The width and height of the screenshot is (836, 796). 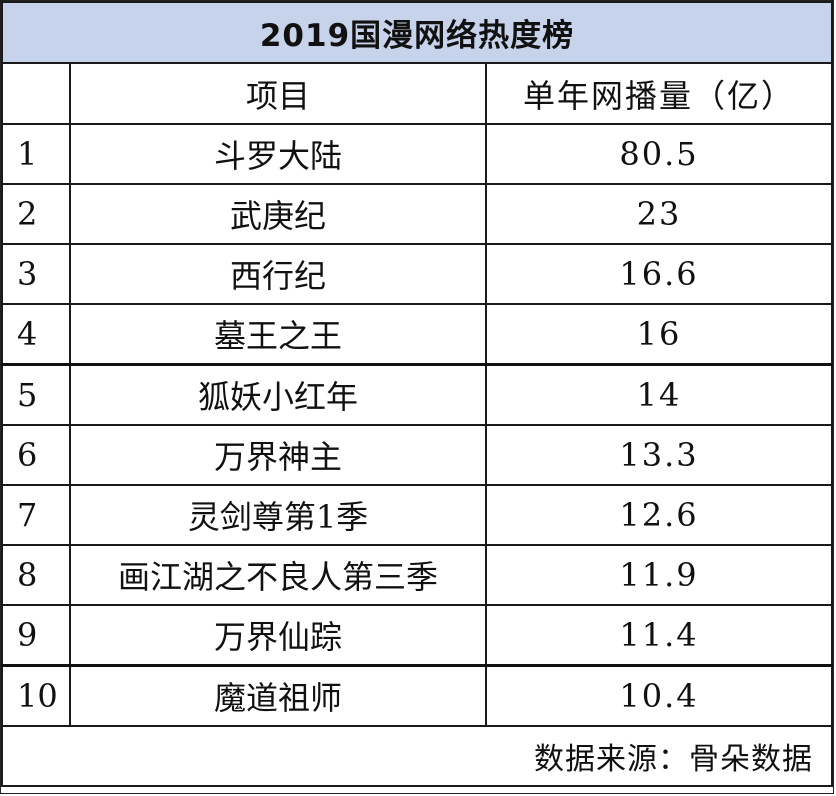 What do you see at coordinates (278, 455) in the screenshot?
I see `name-cell: 万界神主` at bounding box center [278, 455].